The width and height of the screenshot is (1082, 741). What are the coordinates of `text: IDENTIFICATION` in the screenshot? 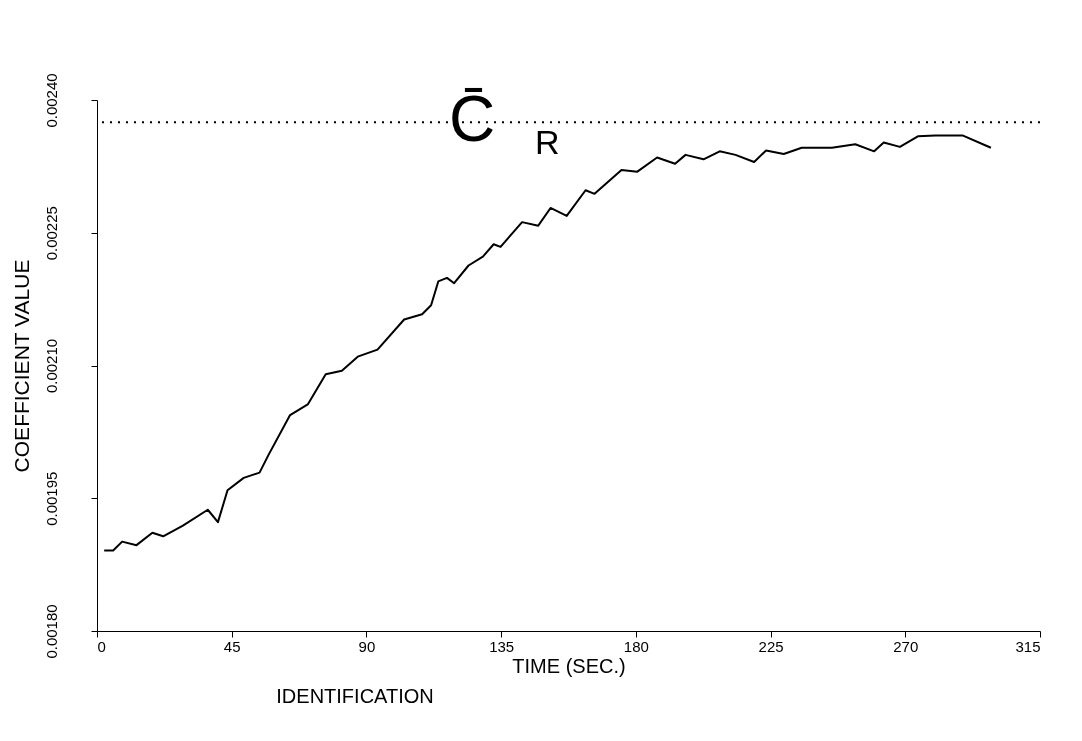 It's located at (355, 696).